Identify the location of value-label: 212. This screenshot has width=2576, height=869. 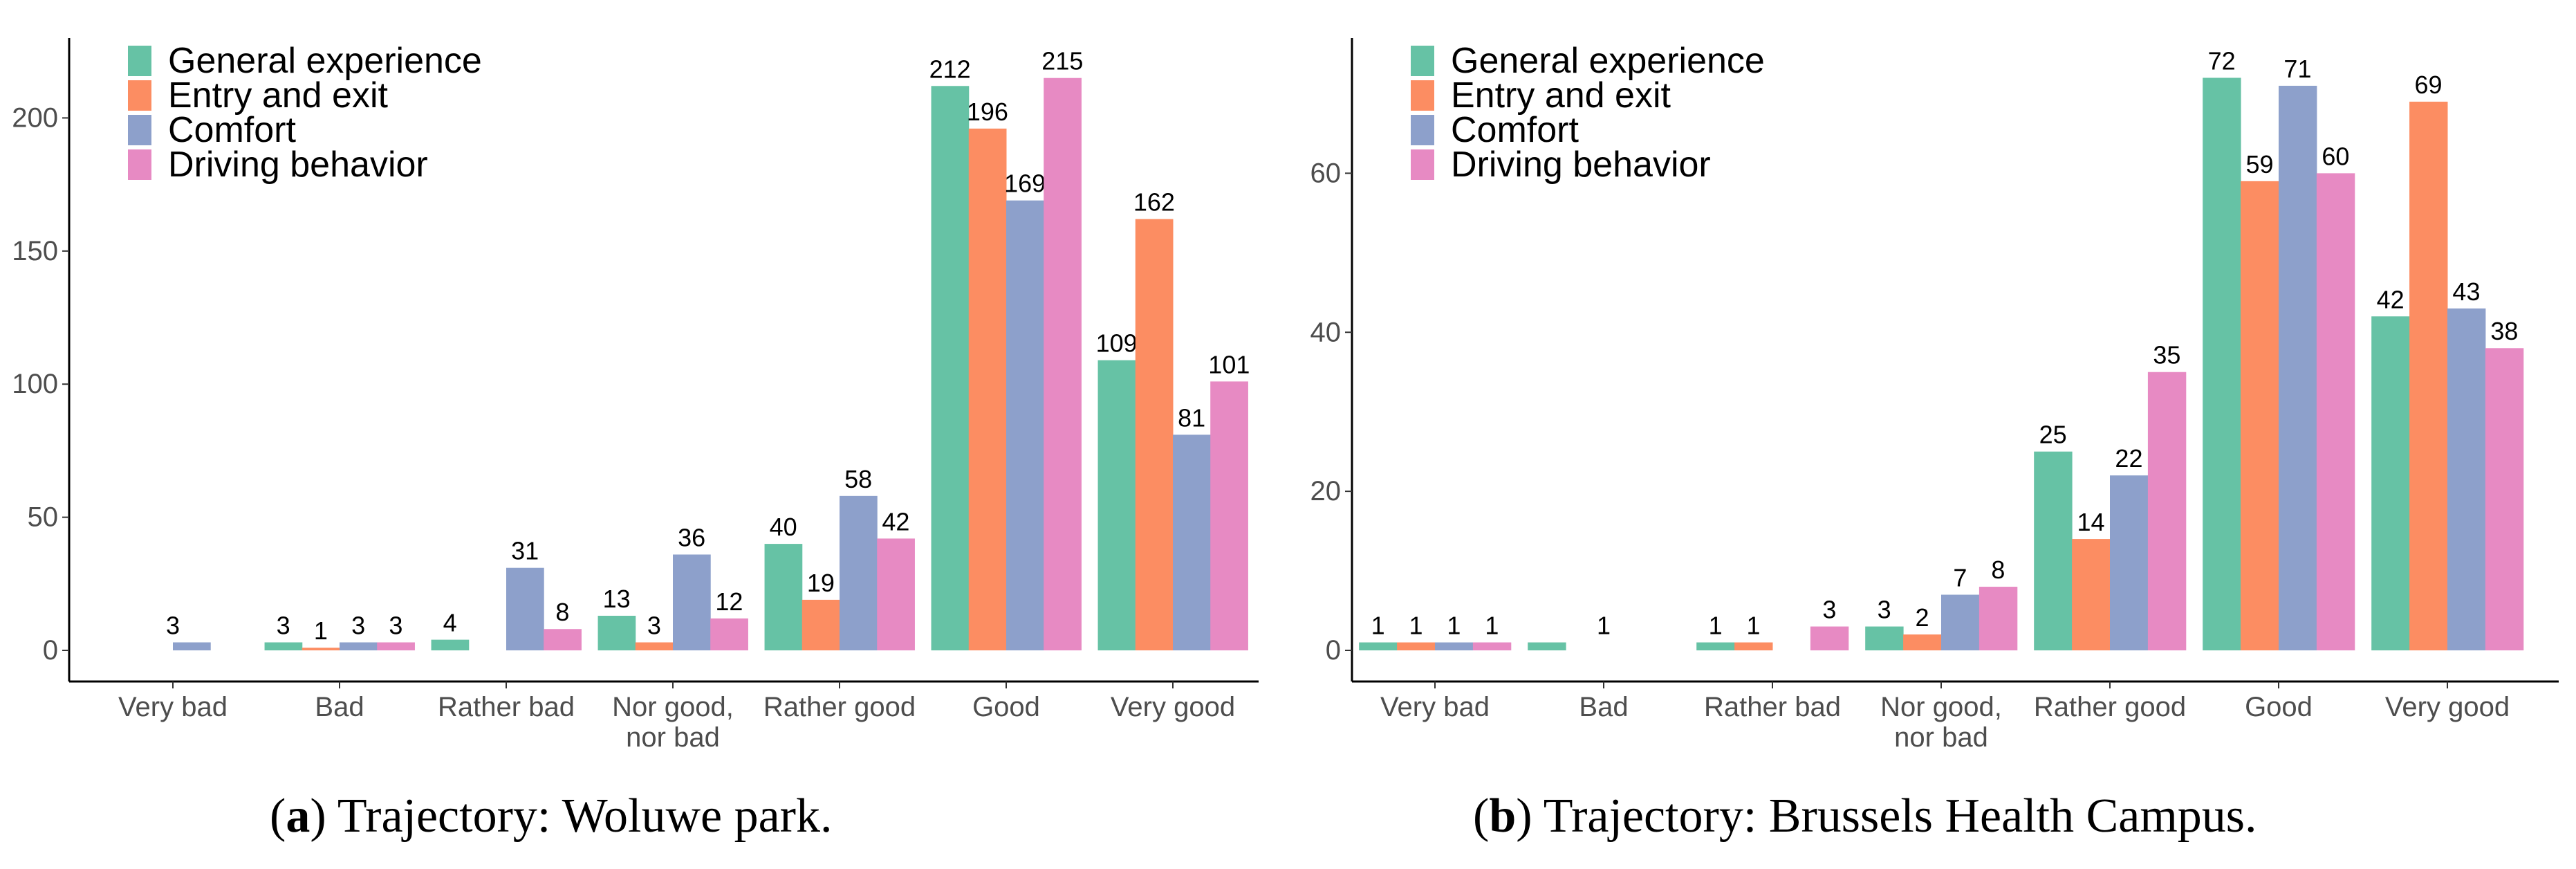
(950, 69).